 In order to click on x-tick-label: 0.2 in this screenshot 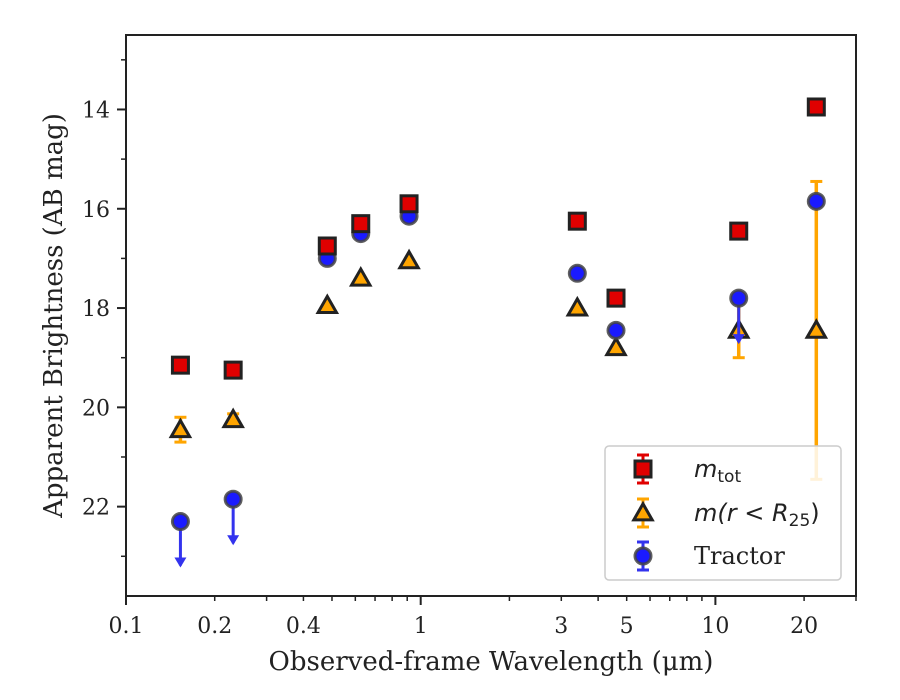, I will do `click(214, 626)`.